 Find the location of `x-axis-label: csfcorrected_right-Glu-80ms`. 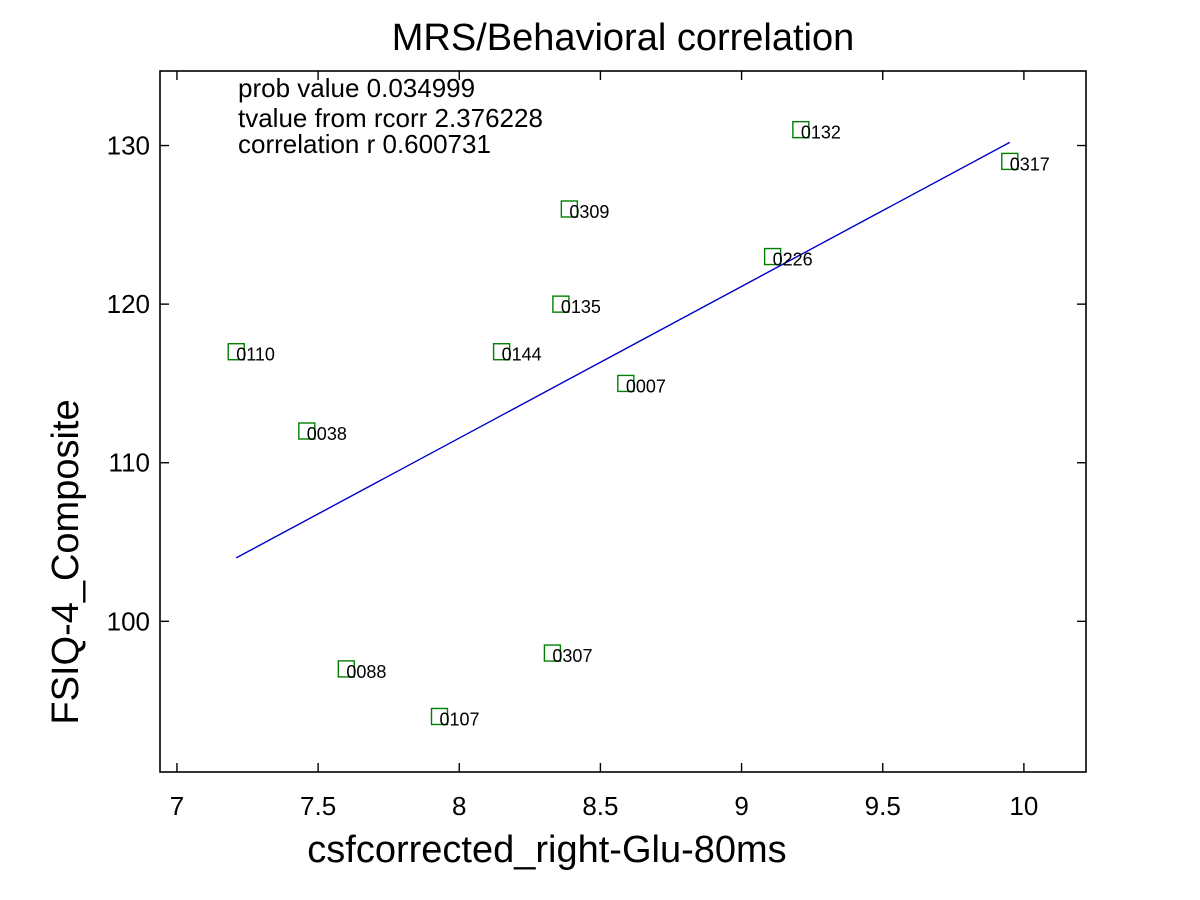

x-axis-label: csfcorrected_right-Glu-80ms is located at coordinates (546, 850).